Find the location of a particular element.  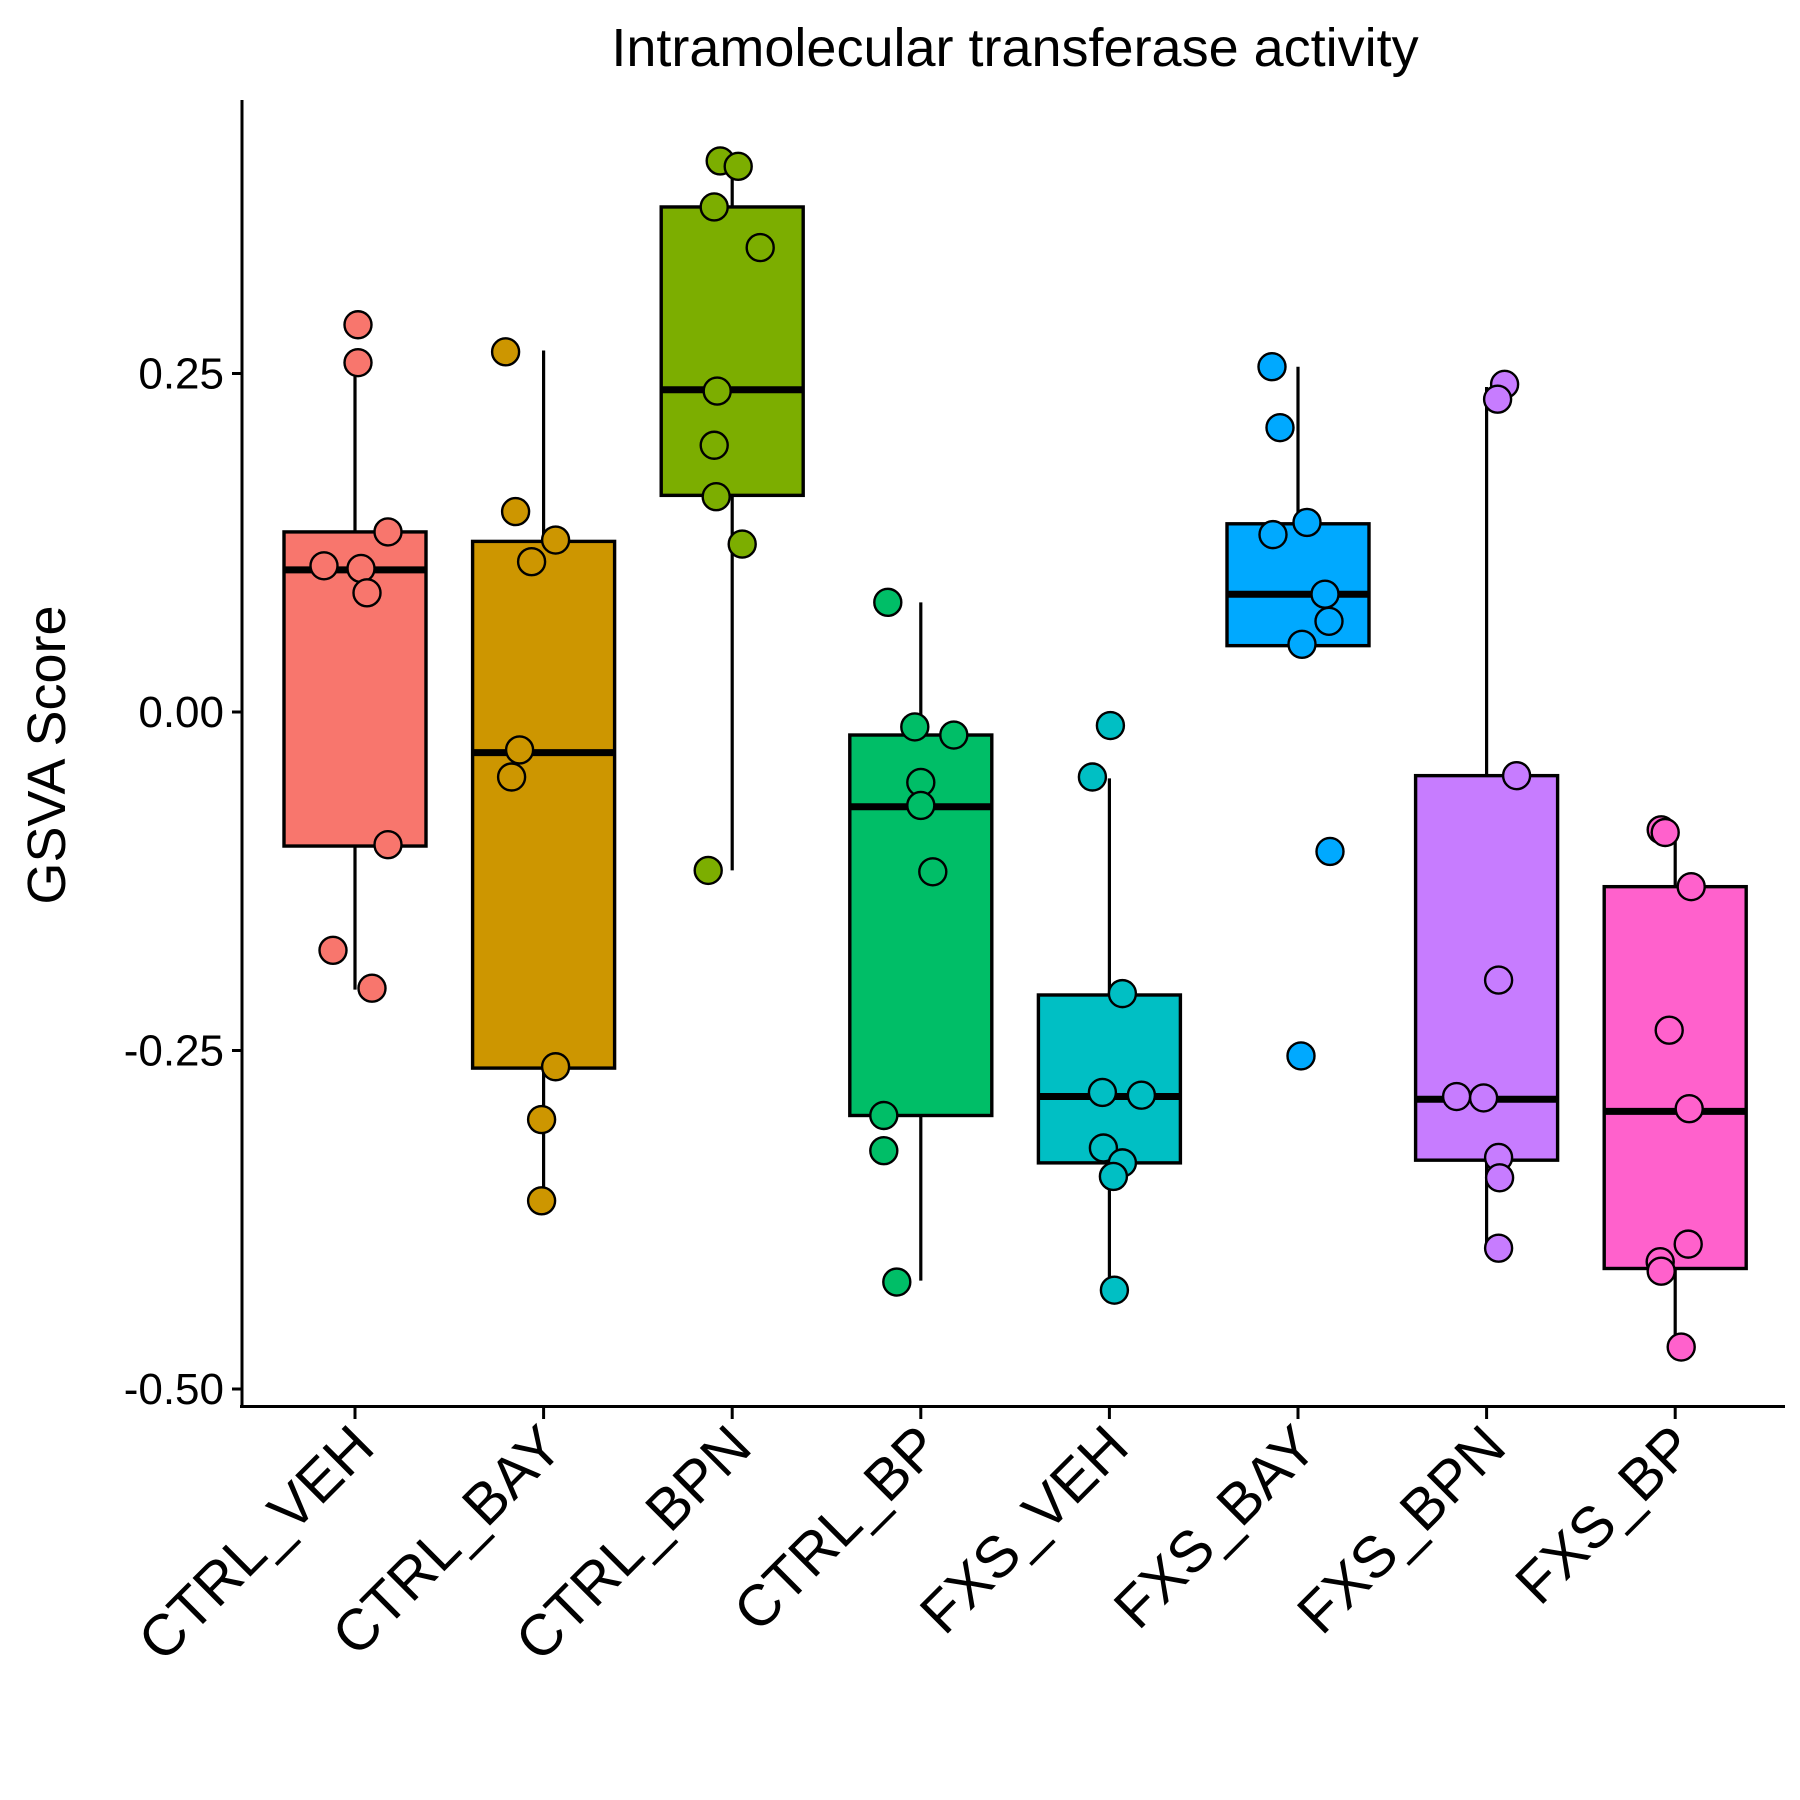

box-group-ctrl-bp is located at coordinates (921, 941).